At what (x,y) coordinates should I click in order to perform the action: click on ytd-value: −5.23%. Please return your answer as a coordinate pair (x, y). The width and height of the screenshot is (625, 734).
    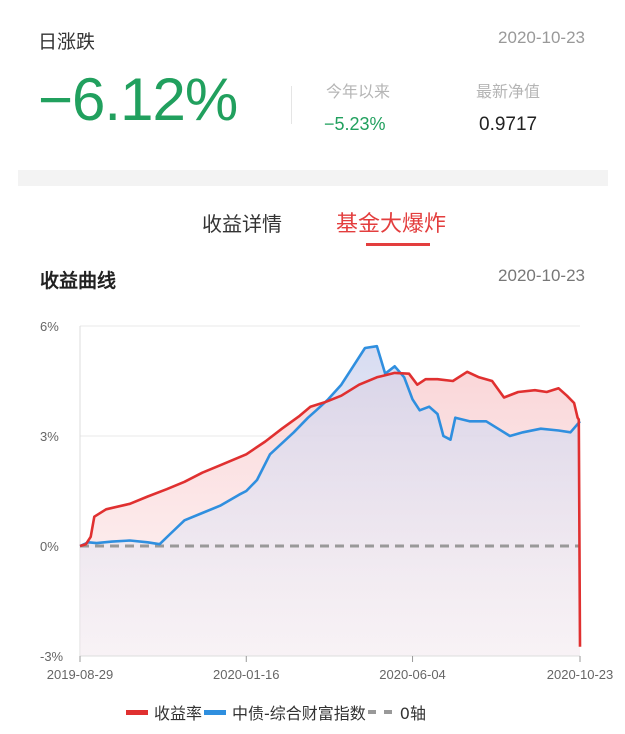
    Looking at the image, I should click on (355, 124).